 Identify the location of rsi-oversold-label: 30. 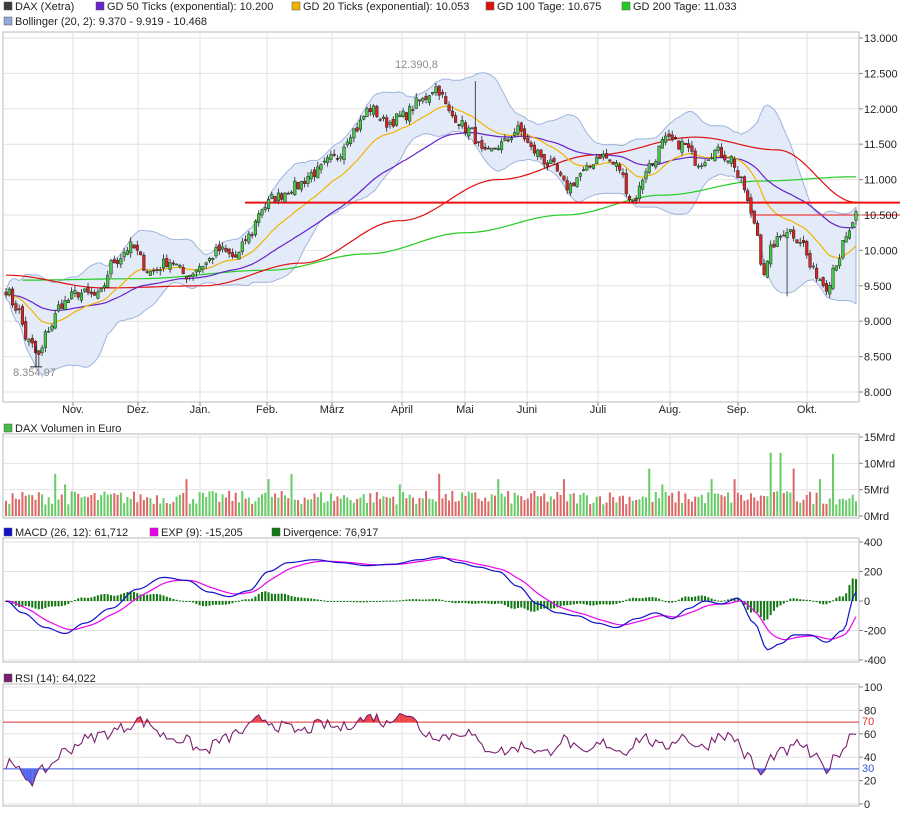
(868, 769).